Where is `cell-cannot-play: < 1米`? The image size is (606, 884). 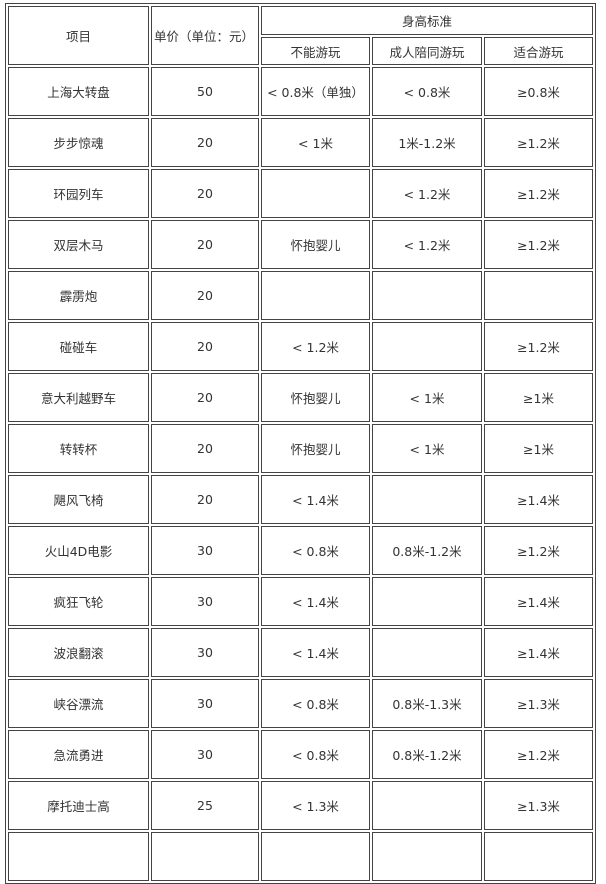
cell-cannot-play: < 1米 is located at coordinates (315, 142).